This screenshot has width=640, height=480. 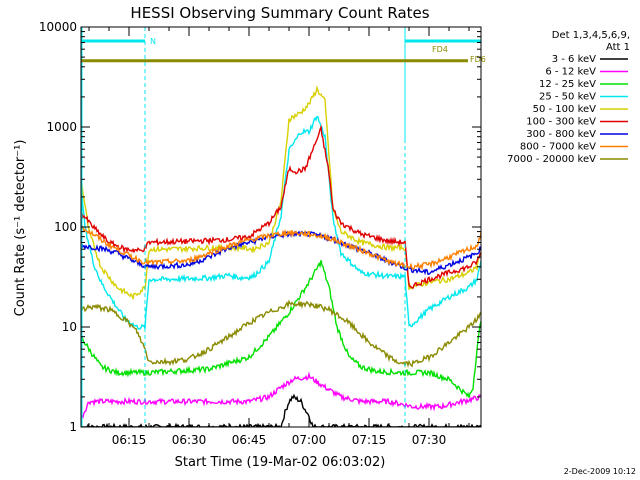 I want to click on timestamp-label: 2-Dec-2009 10:12, so click(x=600, y=471).